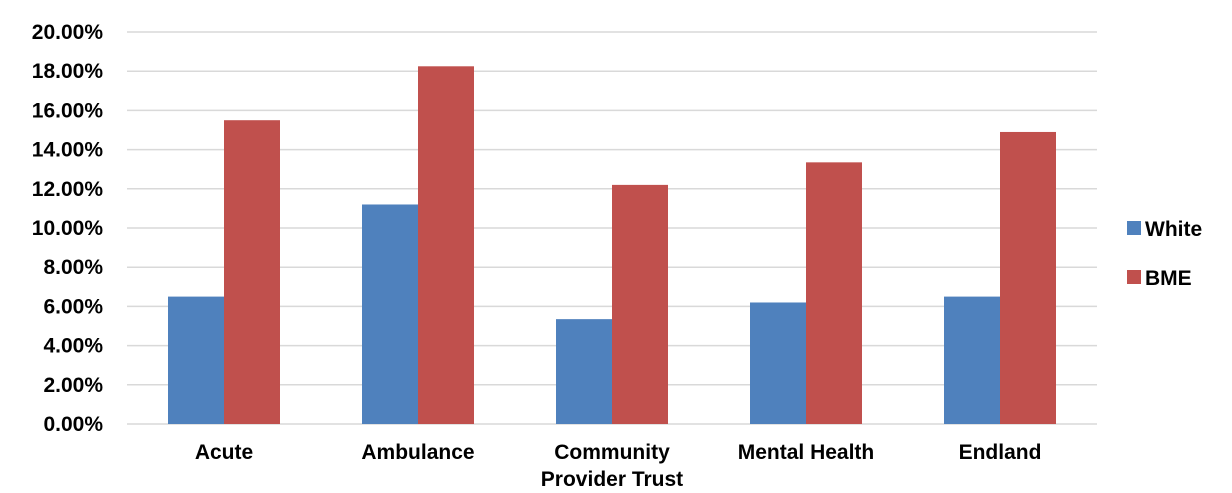 This screenshot has height=493, width=1232. What do you see at coordinates (446, 245) in the screenshot?
I see `bar-bme-ambulance` at bounding box center [446, 245].